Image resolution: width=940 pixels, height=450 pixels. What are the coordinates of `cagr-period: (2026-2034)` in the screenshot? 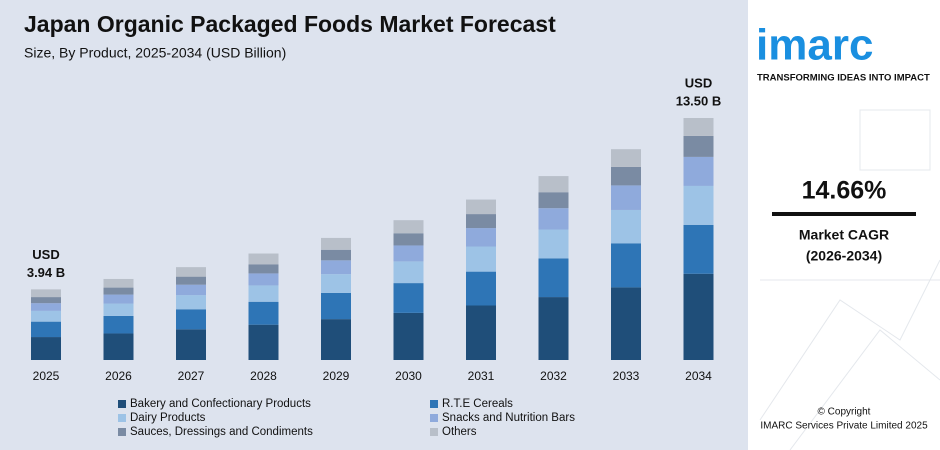 It's located at (844, 256).